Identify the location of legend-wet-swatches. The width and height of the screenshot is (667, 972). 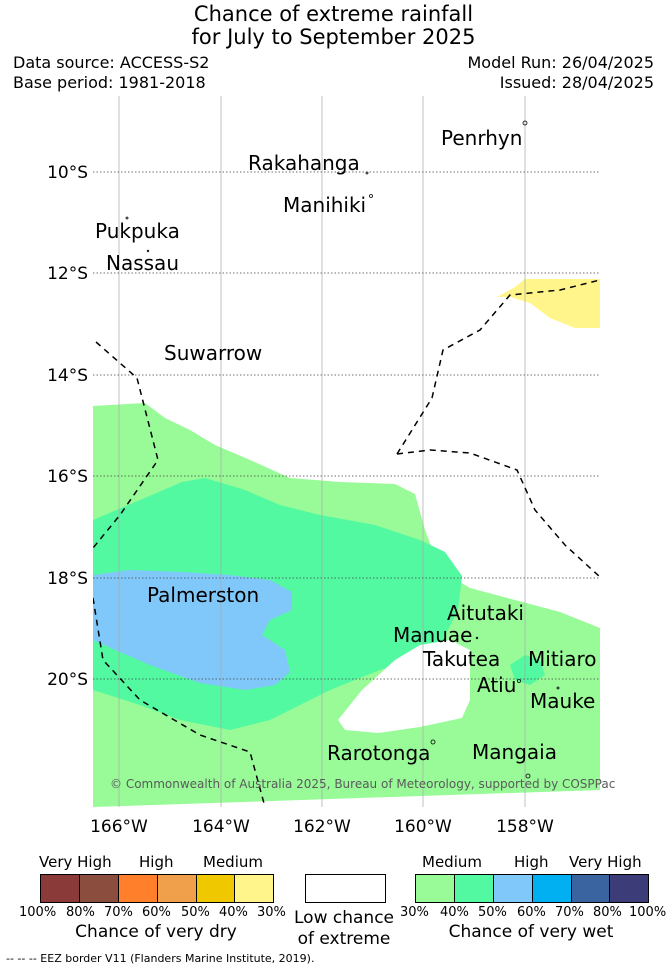
(532, 888).